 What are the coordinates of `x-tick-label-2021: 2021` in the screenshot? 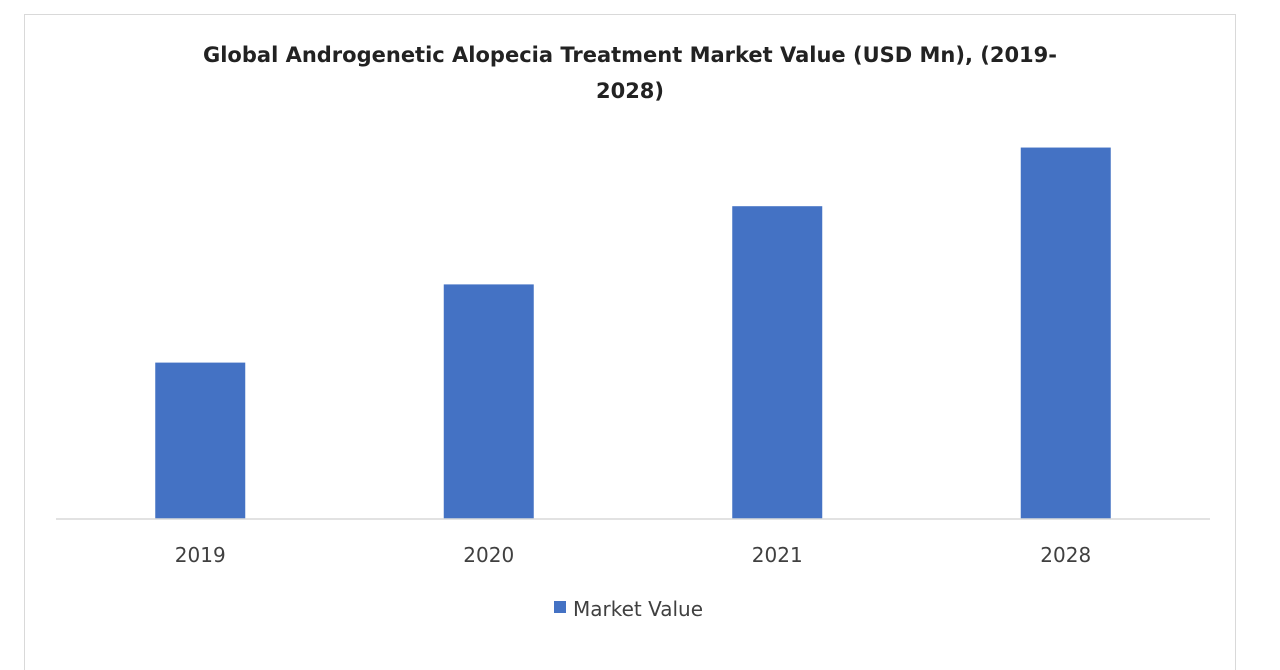 It's located at (777, 555).